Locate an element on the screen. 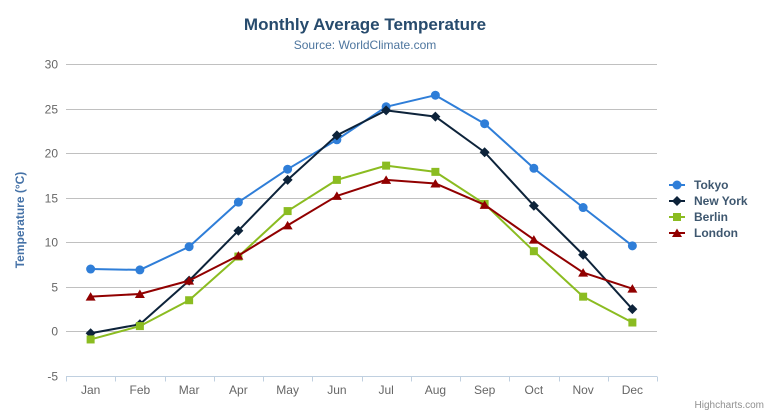  legend-item-new-york: New York is located at coordinates (708, 201).